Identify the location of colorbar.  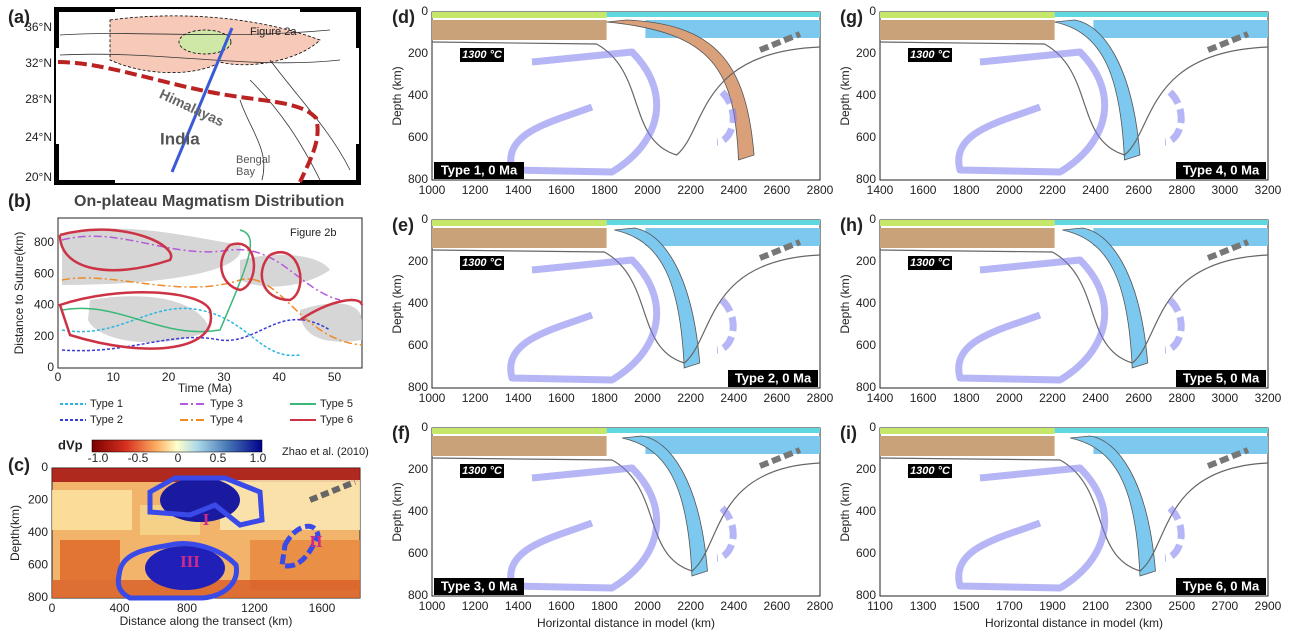
(177, 446).